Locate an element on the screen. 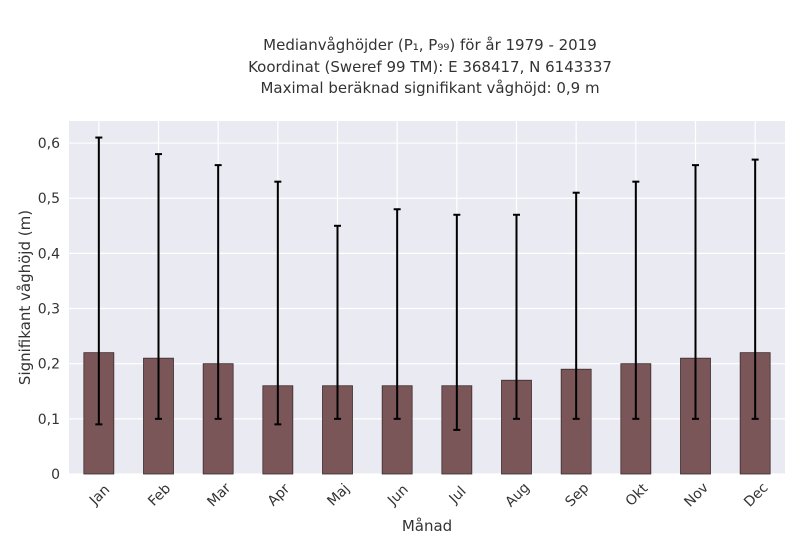  x-tick-label: Jul is located at coordinates (458, 496).